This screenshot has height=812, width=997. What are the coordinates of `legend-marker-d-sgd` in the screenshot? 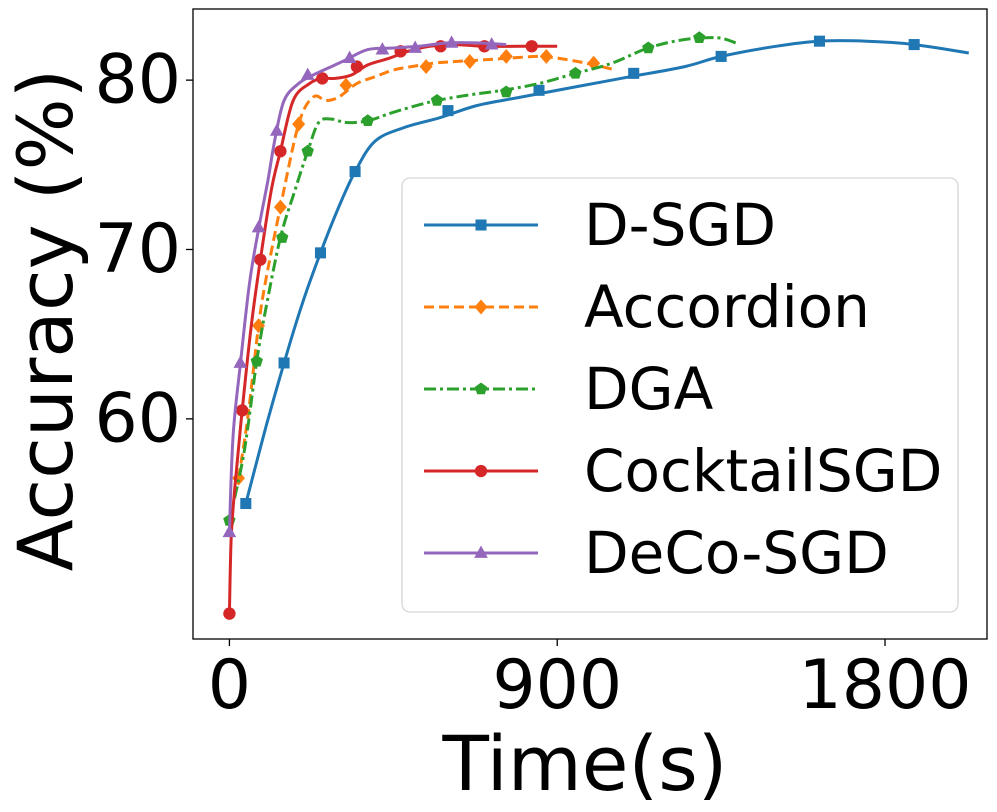 It's located at (481, 225).